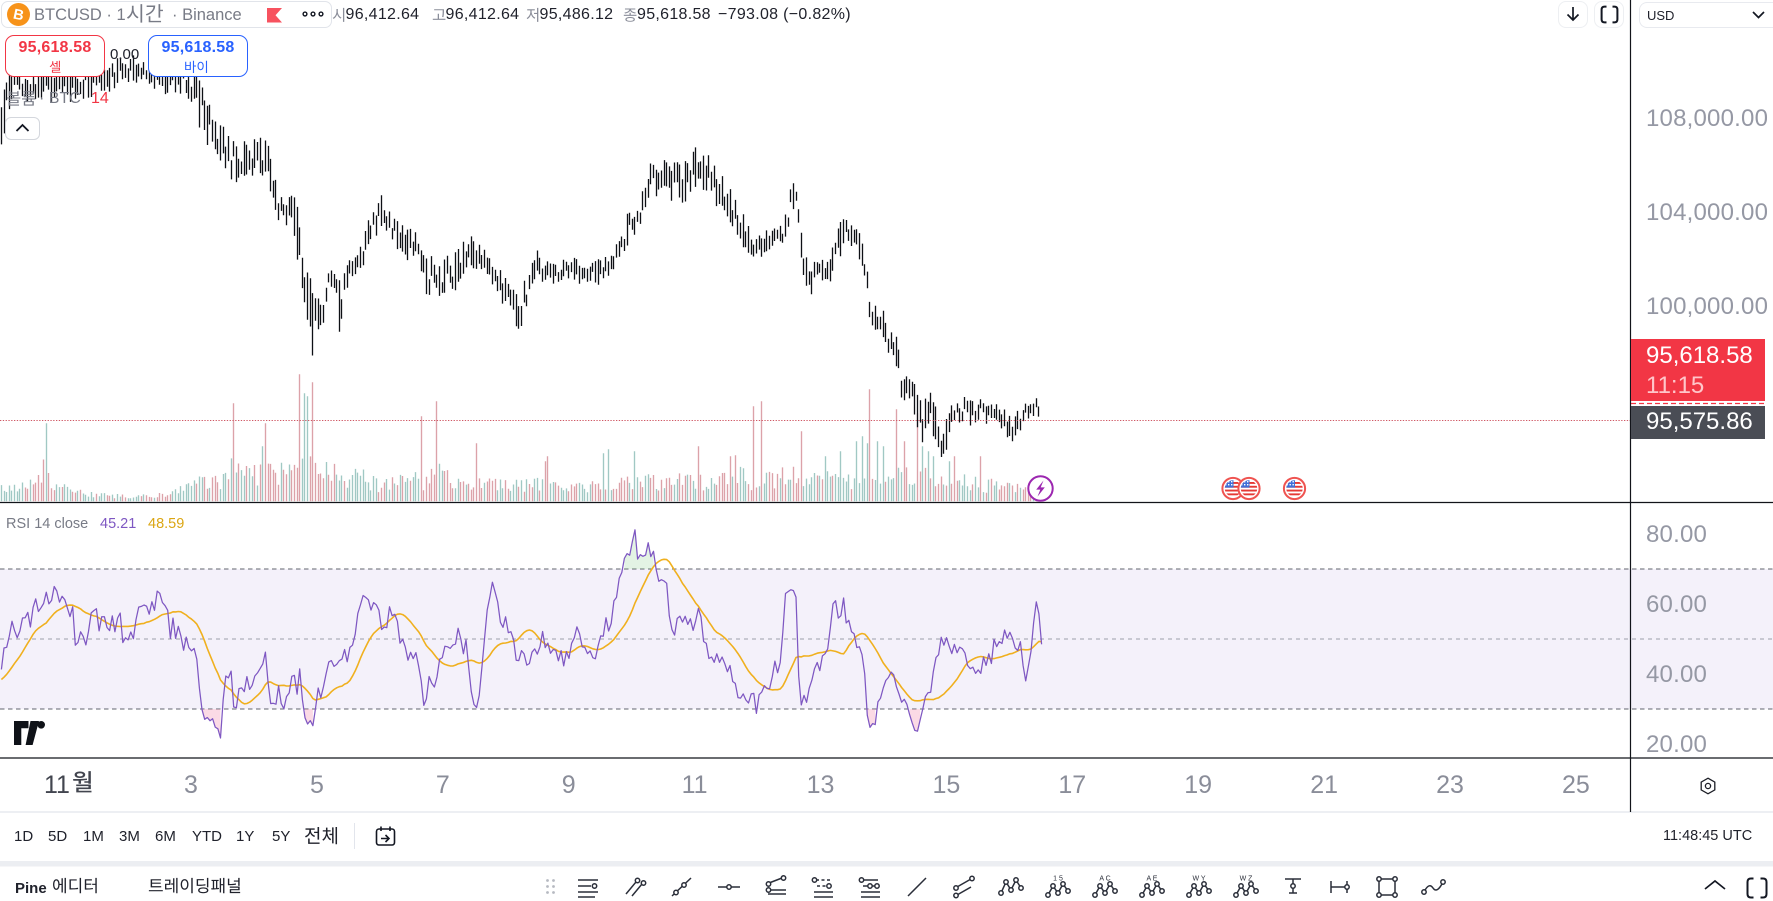 This screenshot has width=1773, height=901. I want to click on svg-text: A E, so click(1152, 879).